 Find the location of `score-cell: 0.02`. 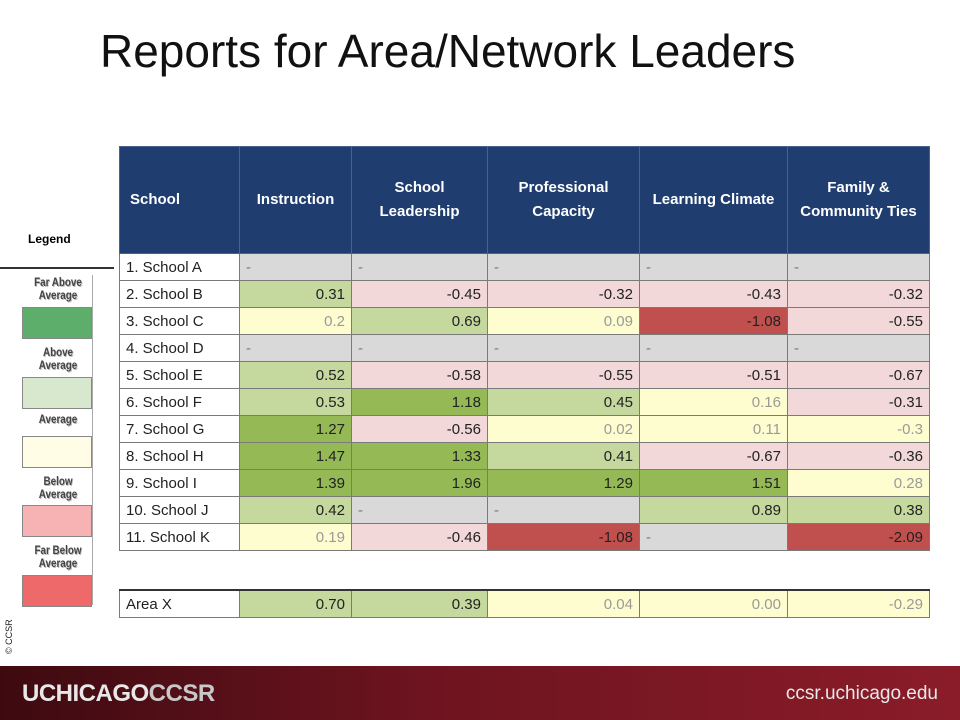

score-cell: 0.02 is located at coordinates (563, 429).